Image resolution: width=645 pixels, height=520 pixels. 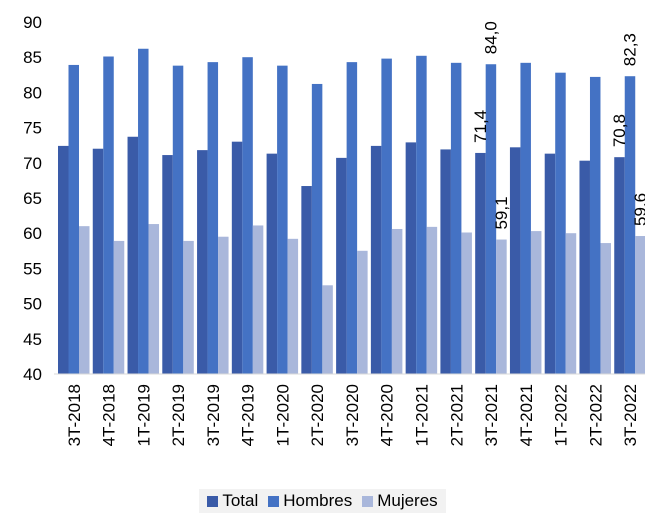 What do you see at coordinates (63, 259) in the screenshot?
I see `bar-total-3t-2018` at bounding box center [63, 259].